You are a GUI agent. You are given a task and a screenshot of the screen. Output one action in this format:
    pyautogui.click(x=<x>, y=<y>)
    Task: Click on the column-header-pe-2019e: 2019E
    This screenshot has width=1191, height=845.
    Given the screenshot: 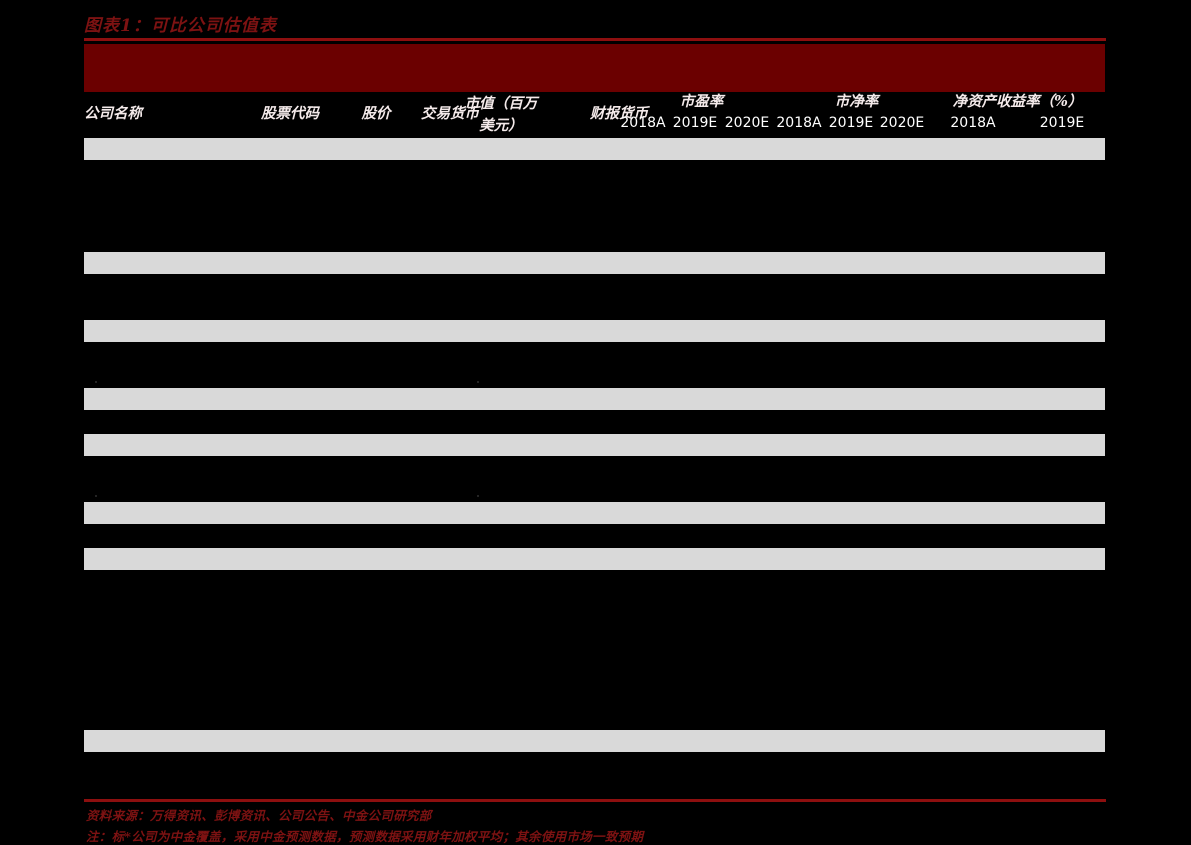 What is the action you would take?
    pyautogui.click(x=695, y=123)
    